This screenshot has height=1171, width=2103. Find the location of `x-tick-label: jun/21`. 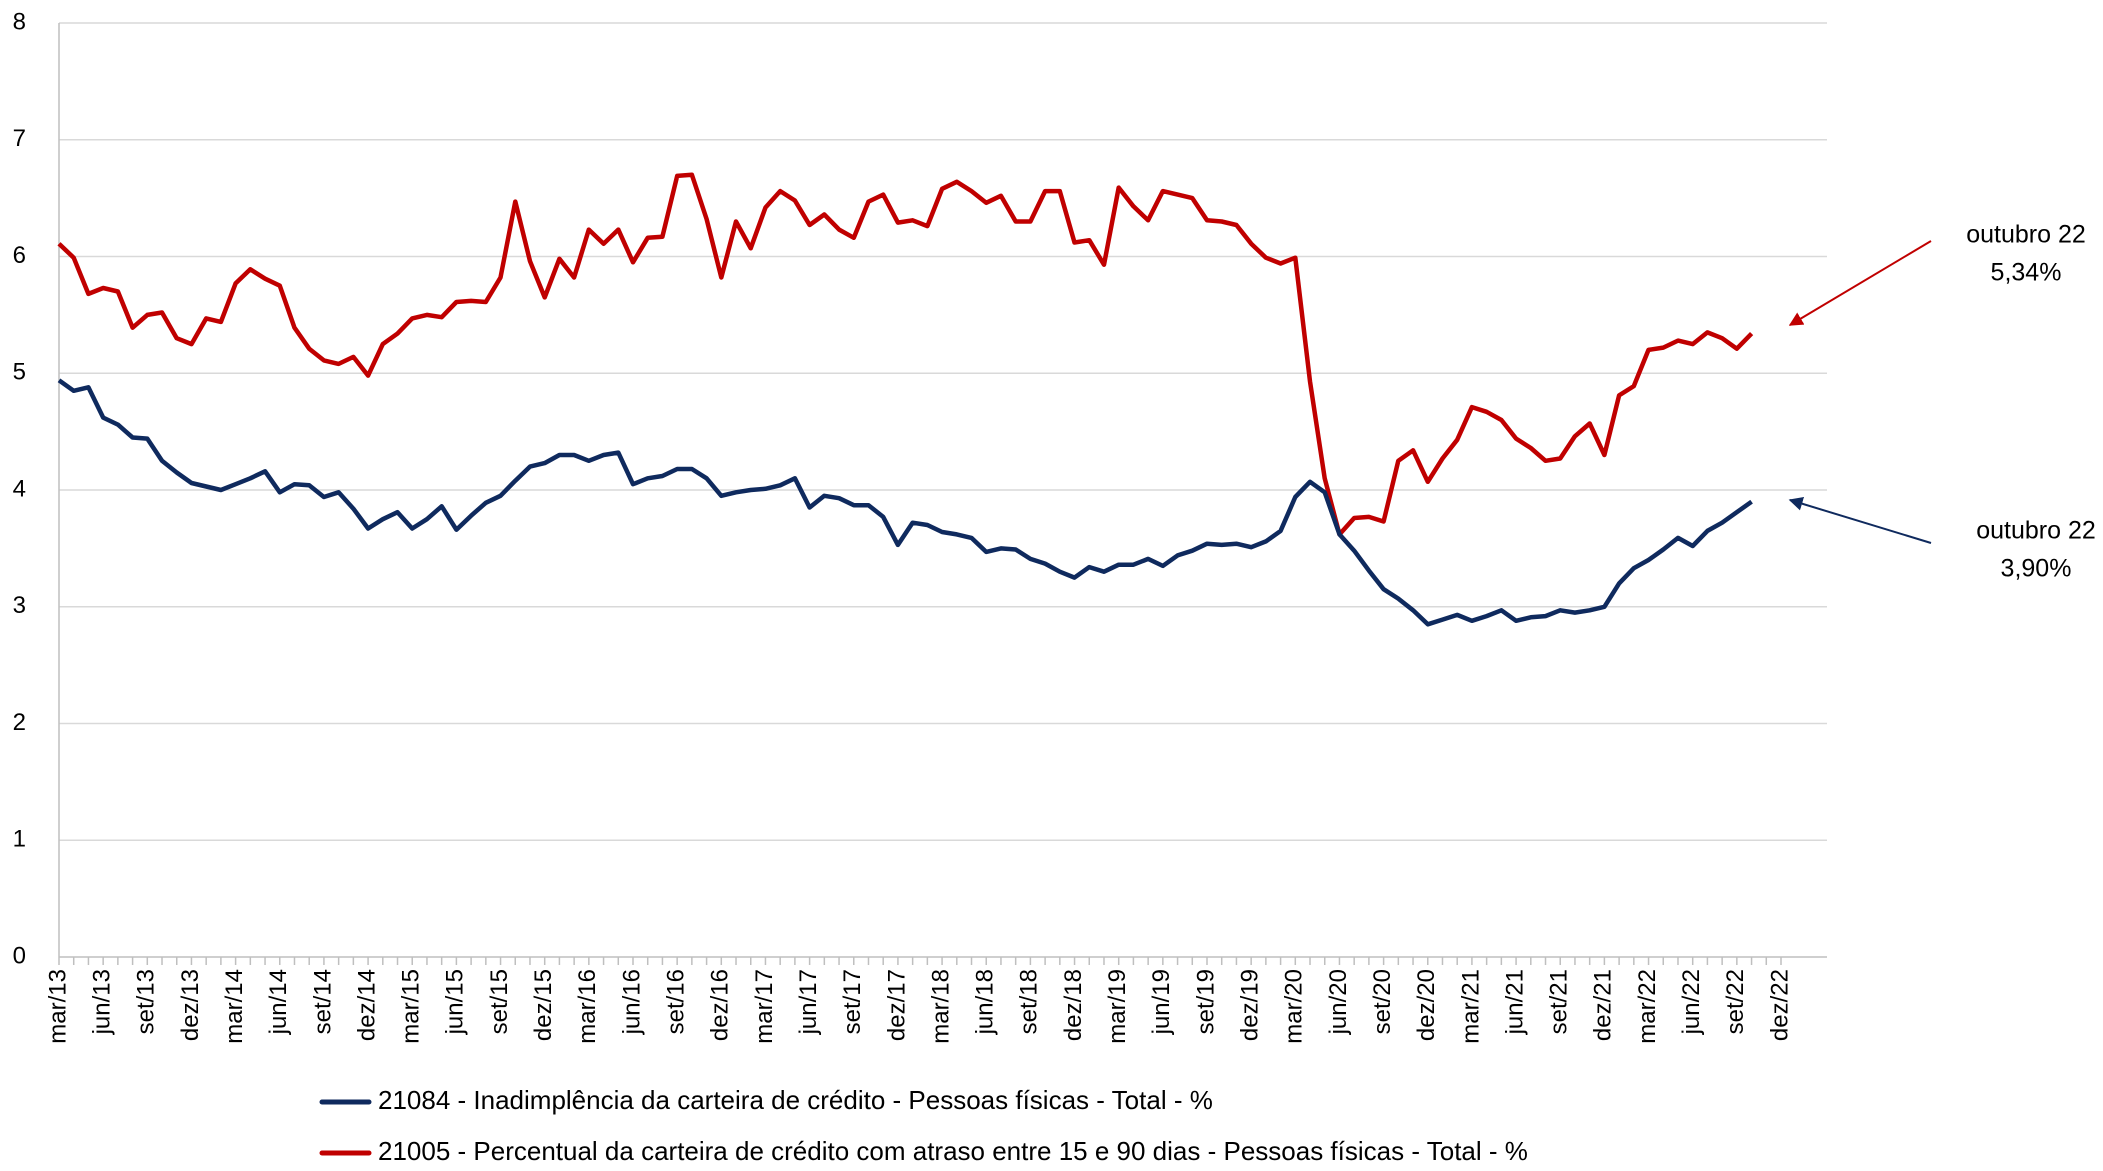

x-tick-label: jun/21 is located at coordinates (1514, 1002).